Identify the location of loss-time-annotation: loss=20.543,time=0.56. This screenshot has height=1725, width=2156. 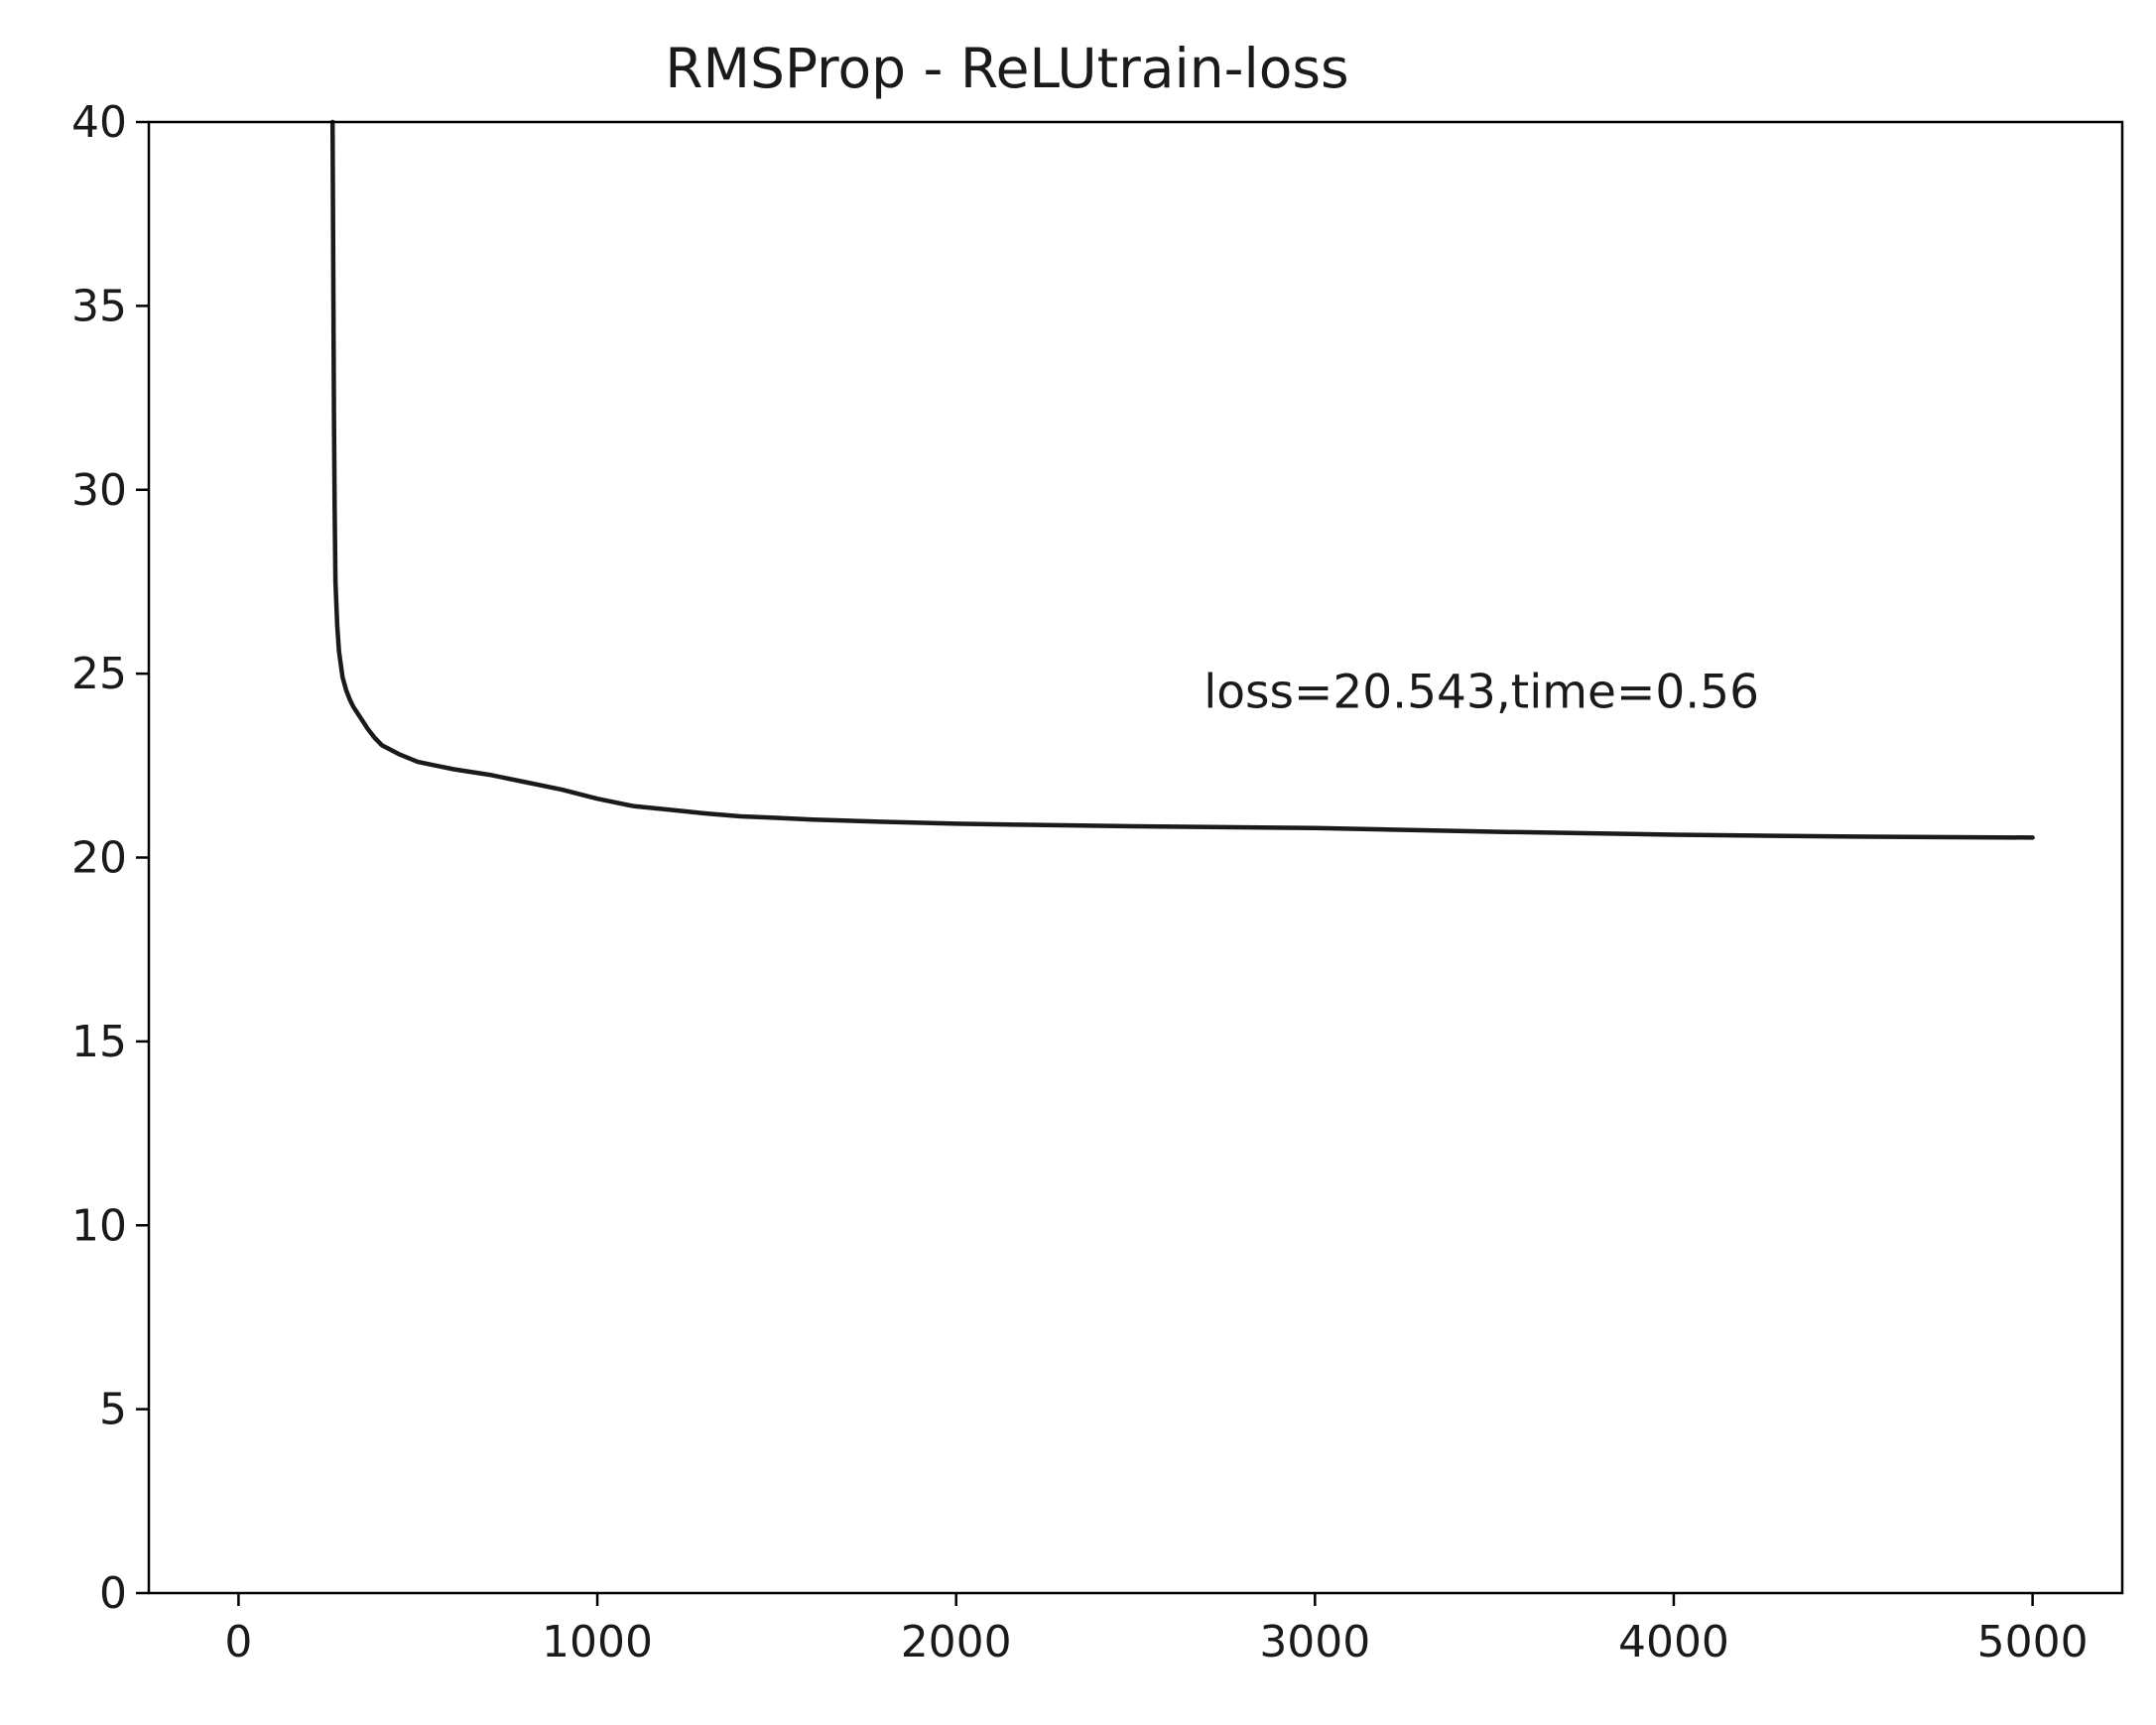
(1481, 693).